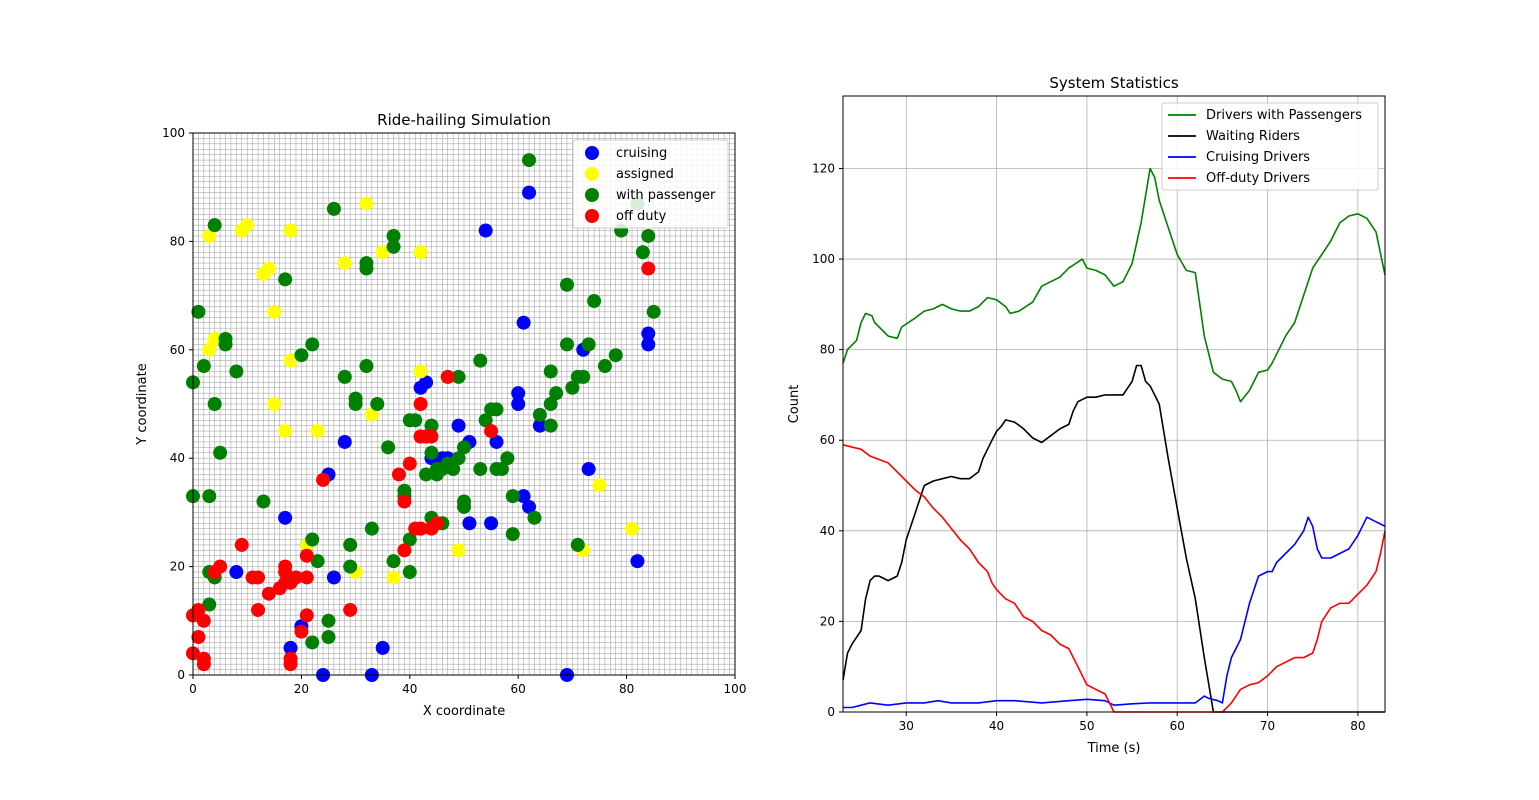 This screenshot has height=800, width=1539. What do you see at coordinates (645, 174) in the screenshot?
I see `legend-label: assigned` at bounding box center [645, 174].